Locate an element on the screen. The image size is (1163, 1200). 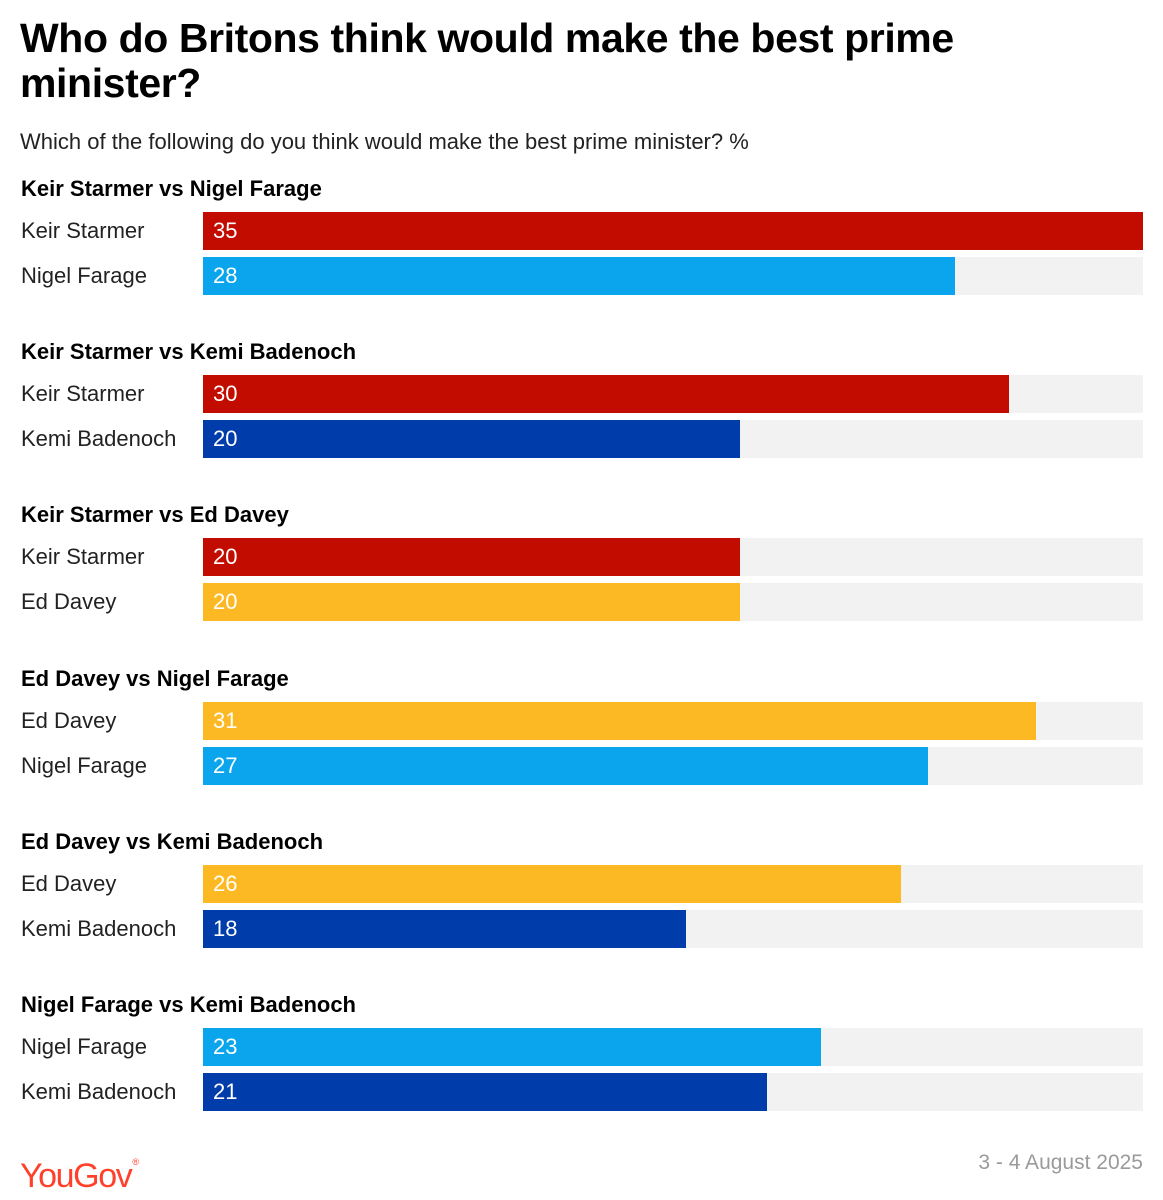
bar-ed-davey: 20 is located at coordinates (472, 602).